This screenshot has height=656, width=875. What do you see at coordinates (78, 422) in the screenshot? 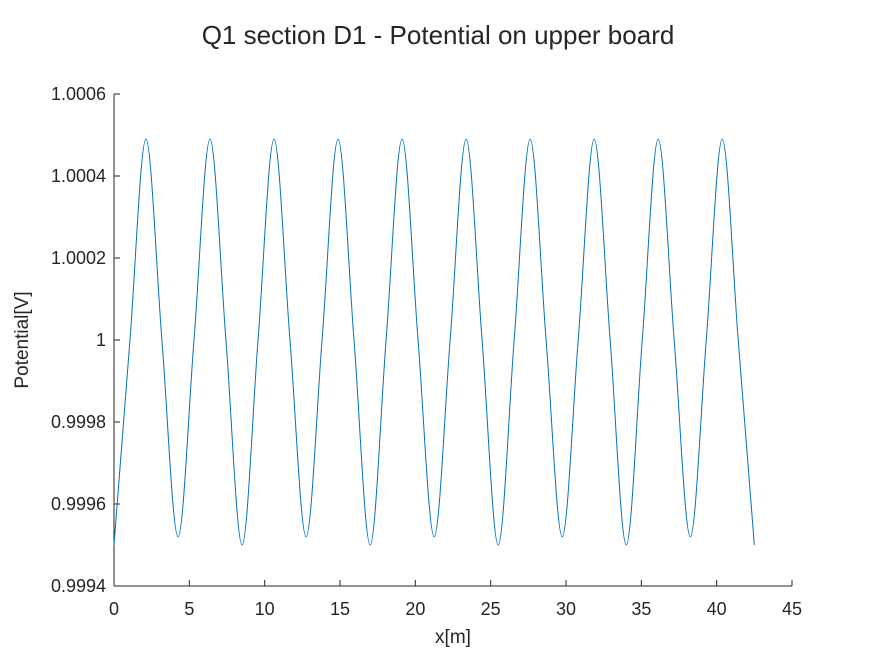
I see `y-tick-label: 0.9998` at bounding box center [78, 422].